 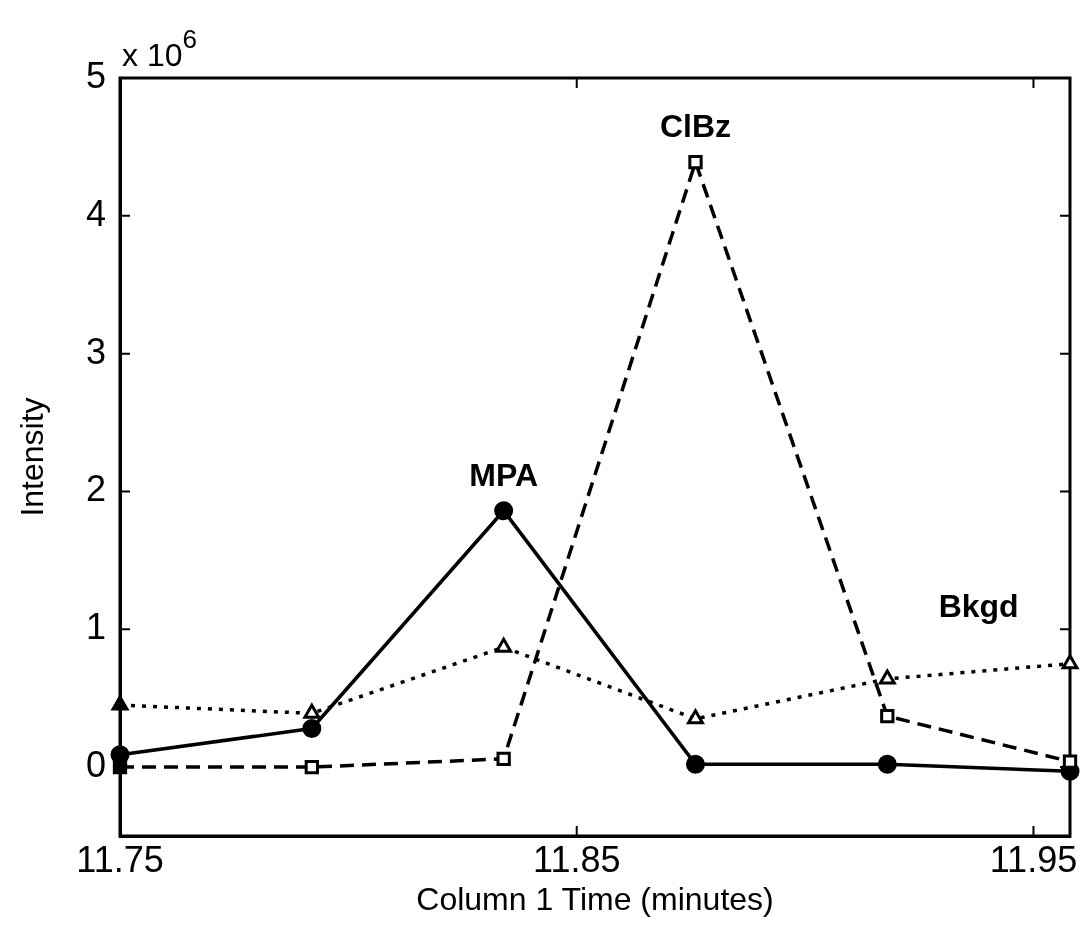 I want to click on x-tick-label: 11.95, so click(x=1033, y=859).